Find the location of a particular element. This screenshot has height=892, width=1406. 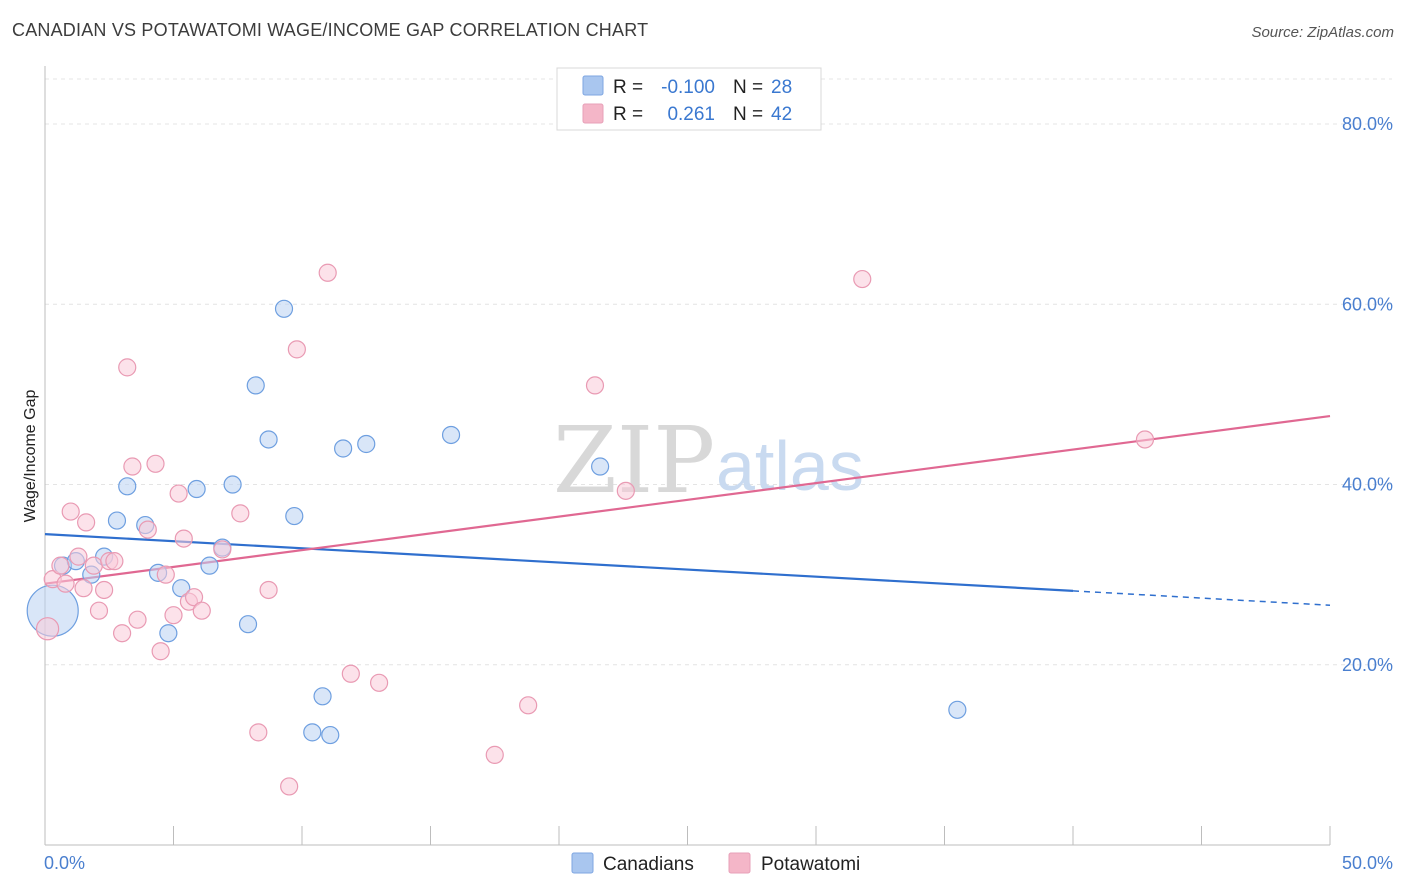

legend-swatch-canadians is located at coordinates (593, 85).